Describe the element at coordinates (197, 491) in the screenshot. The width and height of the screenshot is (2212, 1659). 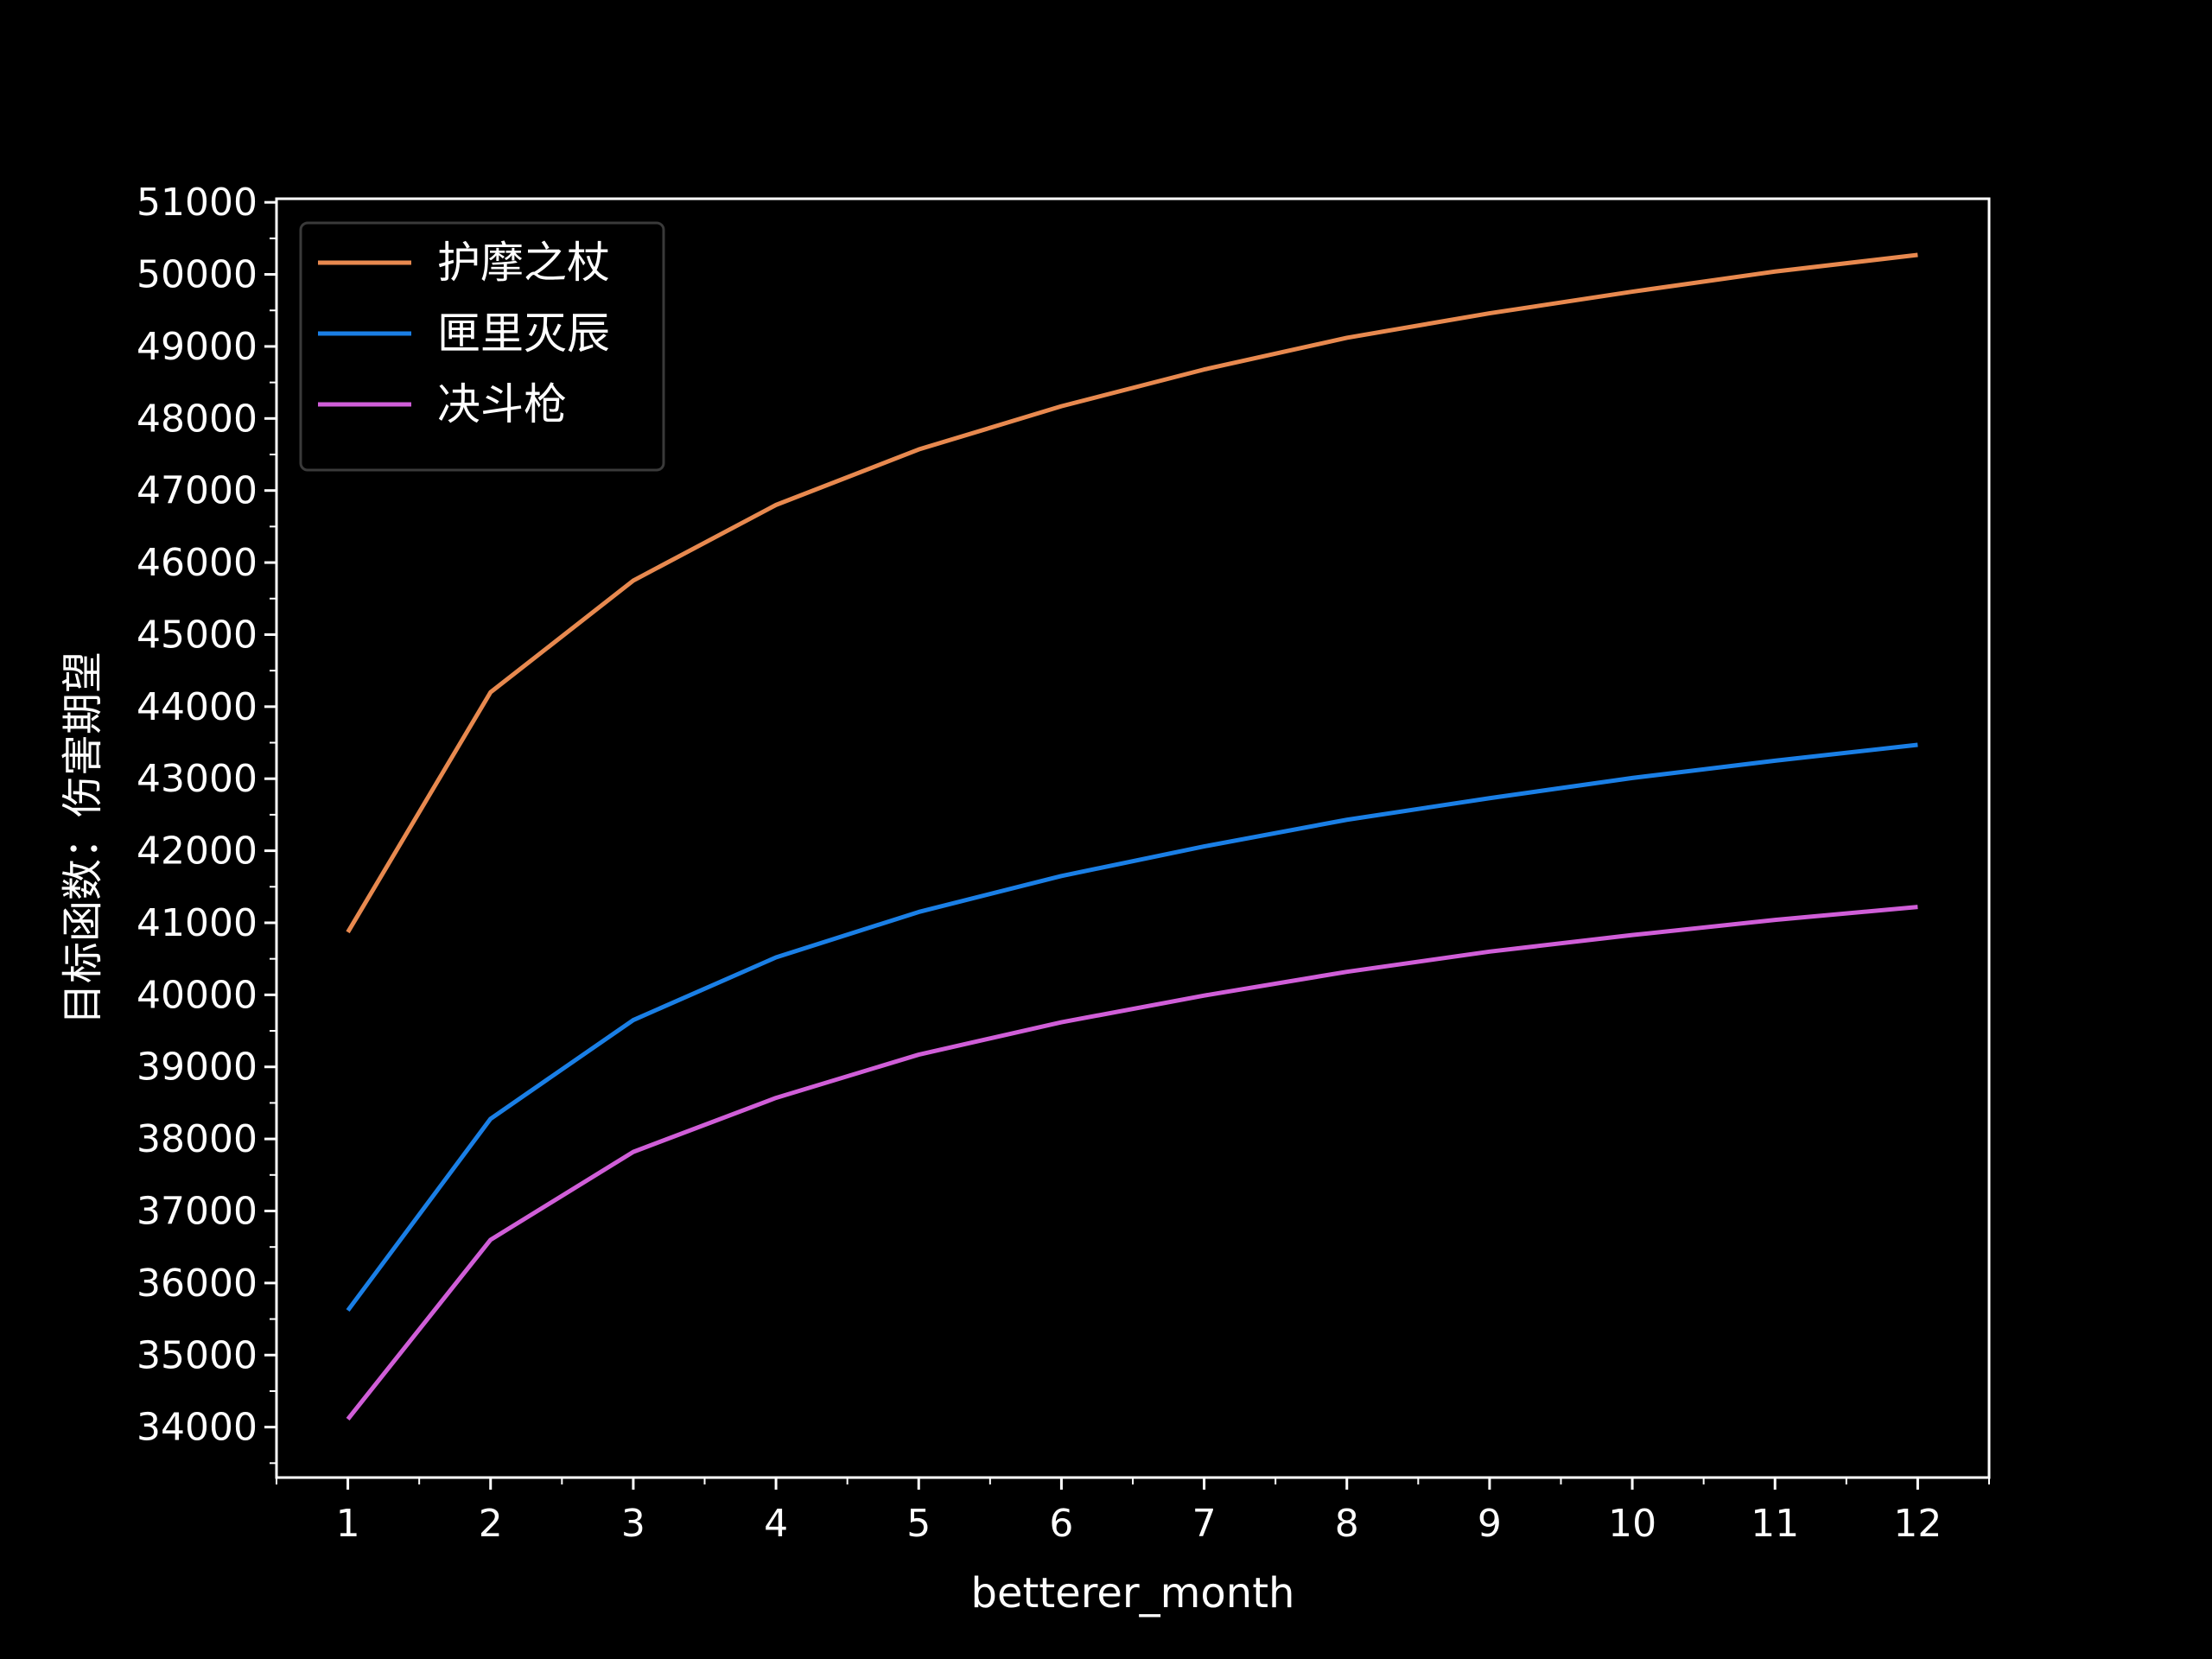
I see `y-tick-label: 47000` at that location.